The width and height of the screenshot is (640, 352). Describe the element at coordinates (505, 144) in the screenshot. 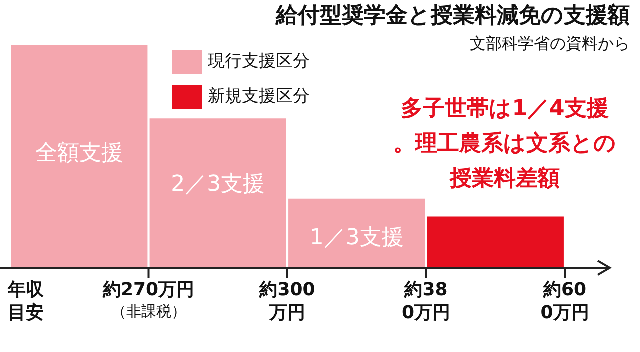

I see `annotation: 多子世帯は1／4支援。理工農系は文系との授業料差額` at that location.